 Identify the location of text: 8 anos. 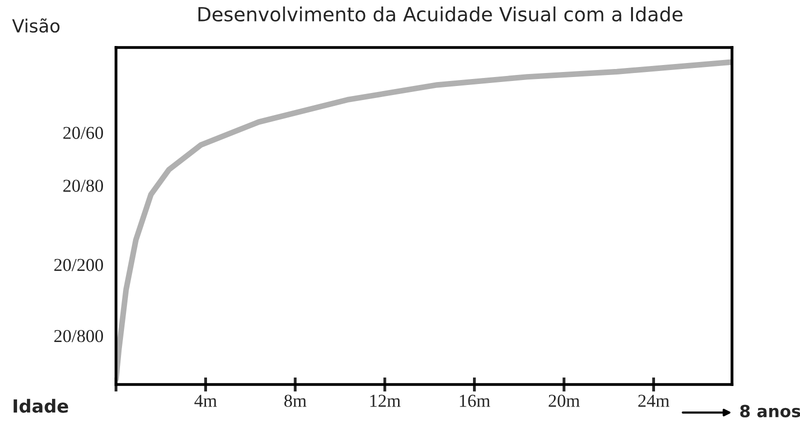
(770, 411).